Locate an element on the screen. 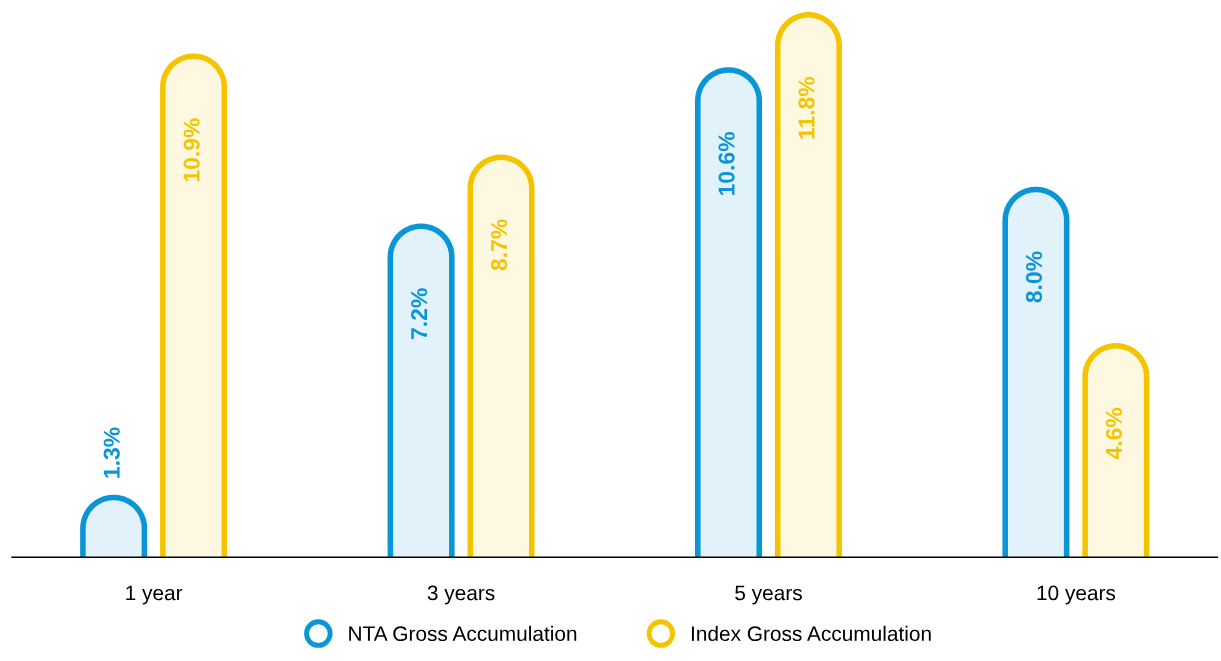 The height and width of the screenshot is (661, 1221). x-tick-label: 10 years is located at coordinates (1076, 595).